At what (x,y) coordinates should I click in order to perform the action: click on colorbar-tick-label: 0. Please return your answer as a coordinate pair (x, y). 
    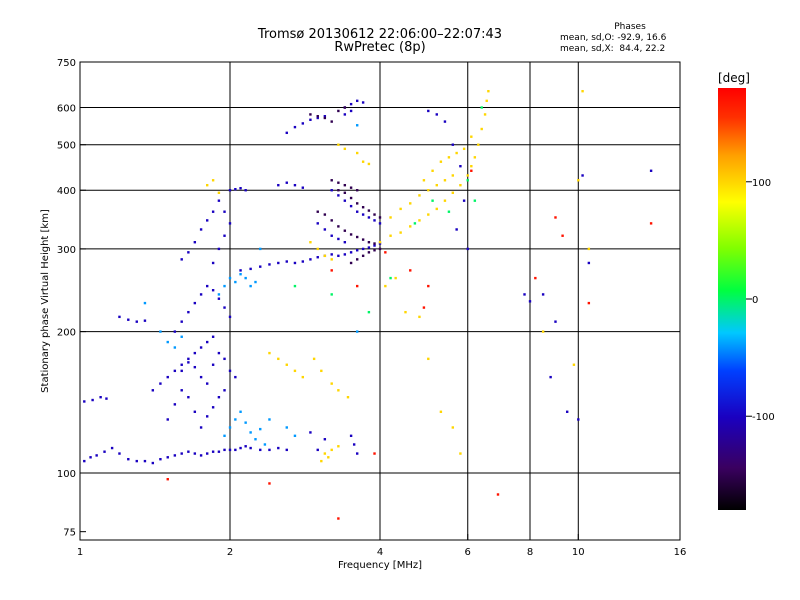
    Looking at the image, I should click on (755, 300).